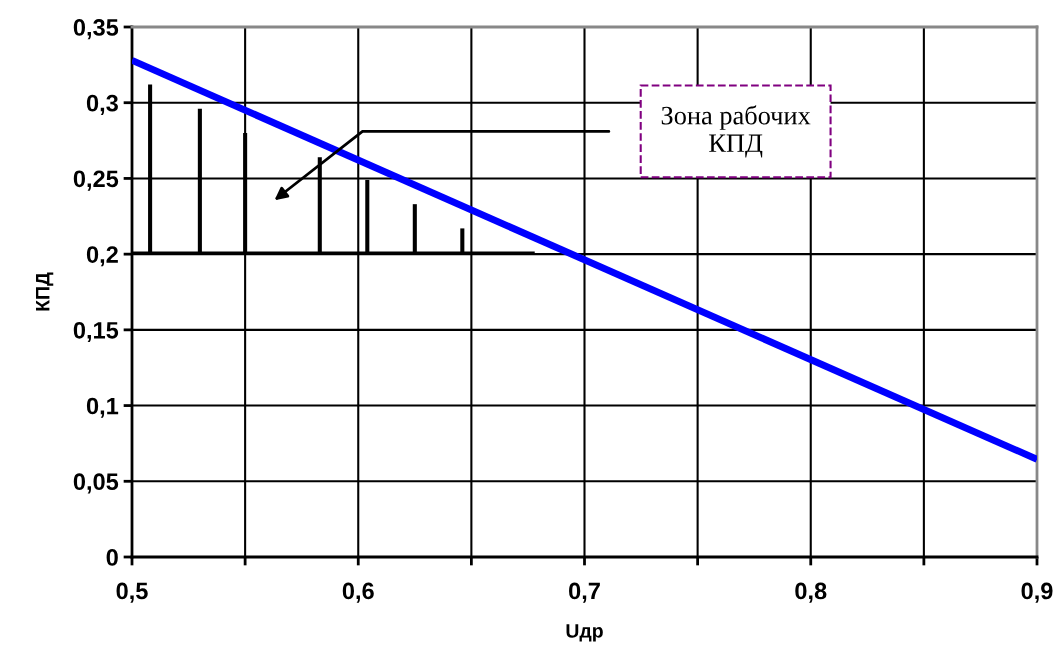 Image resolution: width=1053 pixels, height=666 pixels. I want to click on x-tick-label: 0,7, so click(584, 592).